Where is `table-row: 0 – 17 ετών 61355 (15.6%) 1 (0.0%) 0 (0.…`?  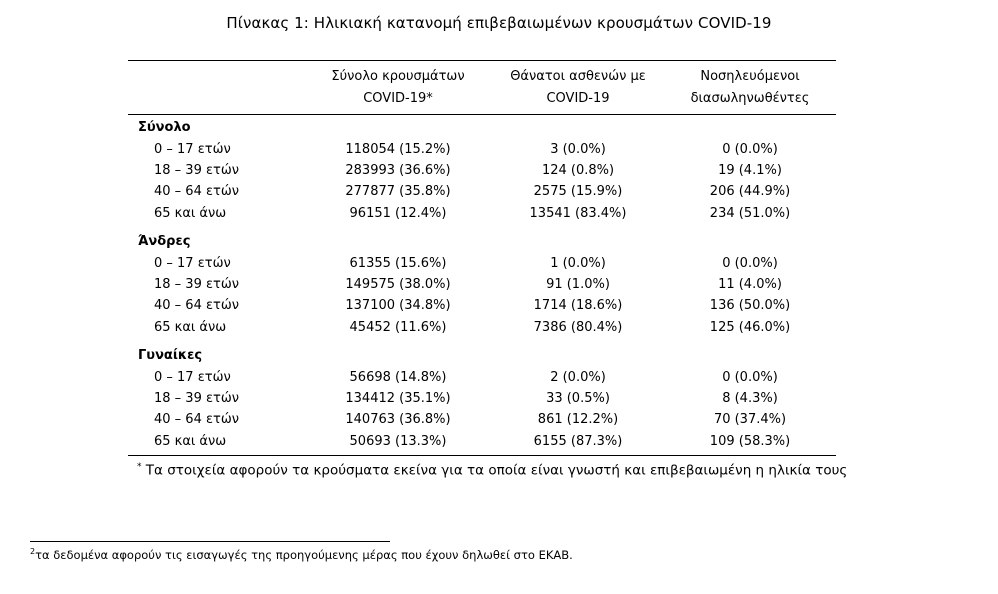
table-row: 0 – 17 ετών 61355 (15.6%) 1 (0.0%) 0 (0.… is located at coordinates (499, 266).